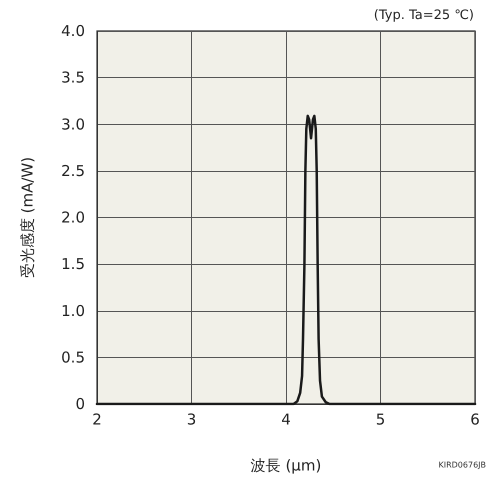 The image size is (496, 478). What do you see at coordinates (27, 217) in the screenshot?
I see `y-axis-title: 受光感度 (mA/W)` at bounding box center [27, 217].